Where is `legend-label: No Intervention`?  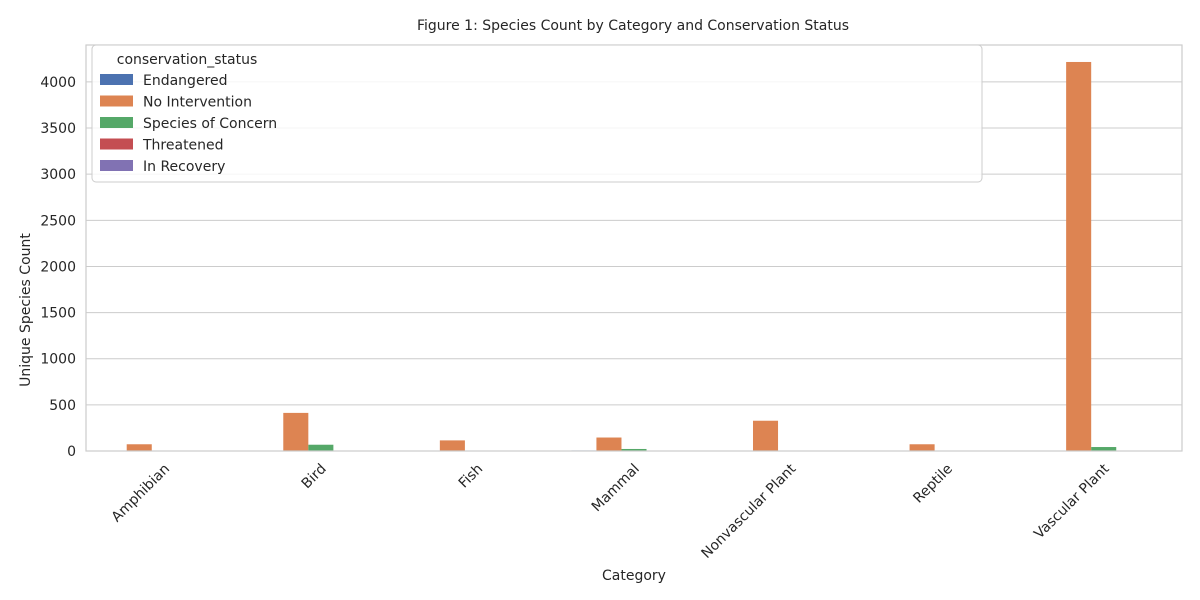 legend-label: No Intervention is located at coordinates (197, 103).